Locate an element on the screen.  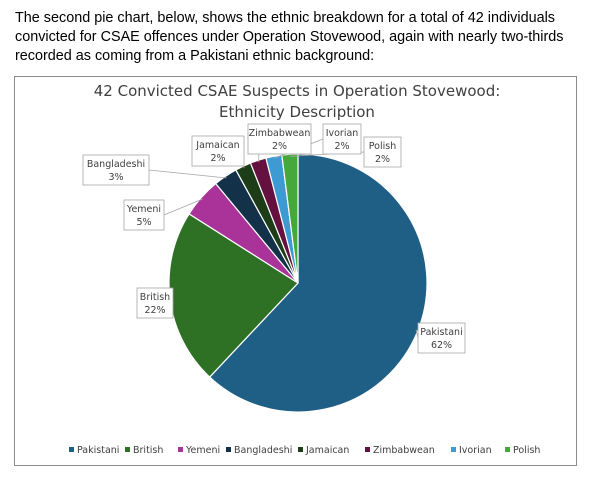
data-label-box-pakistani is located at coordinates (441, 338).